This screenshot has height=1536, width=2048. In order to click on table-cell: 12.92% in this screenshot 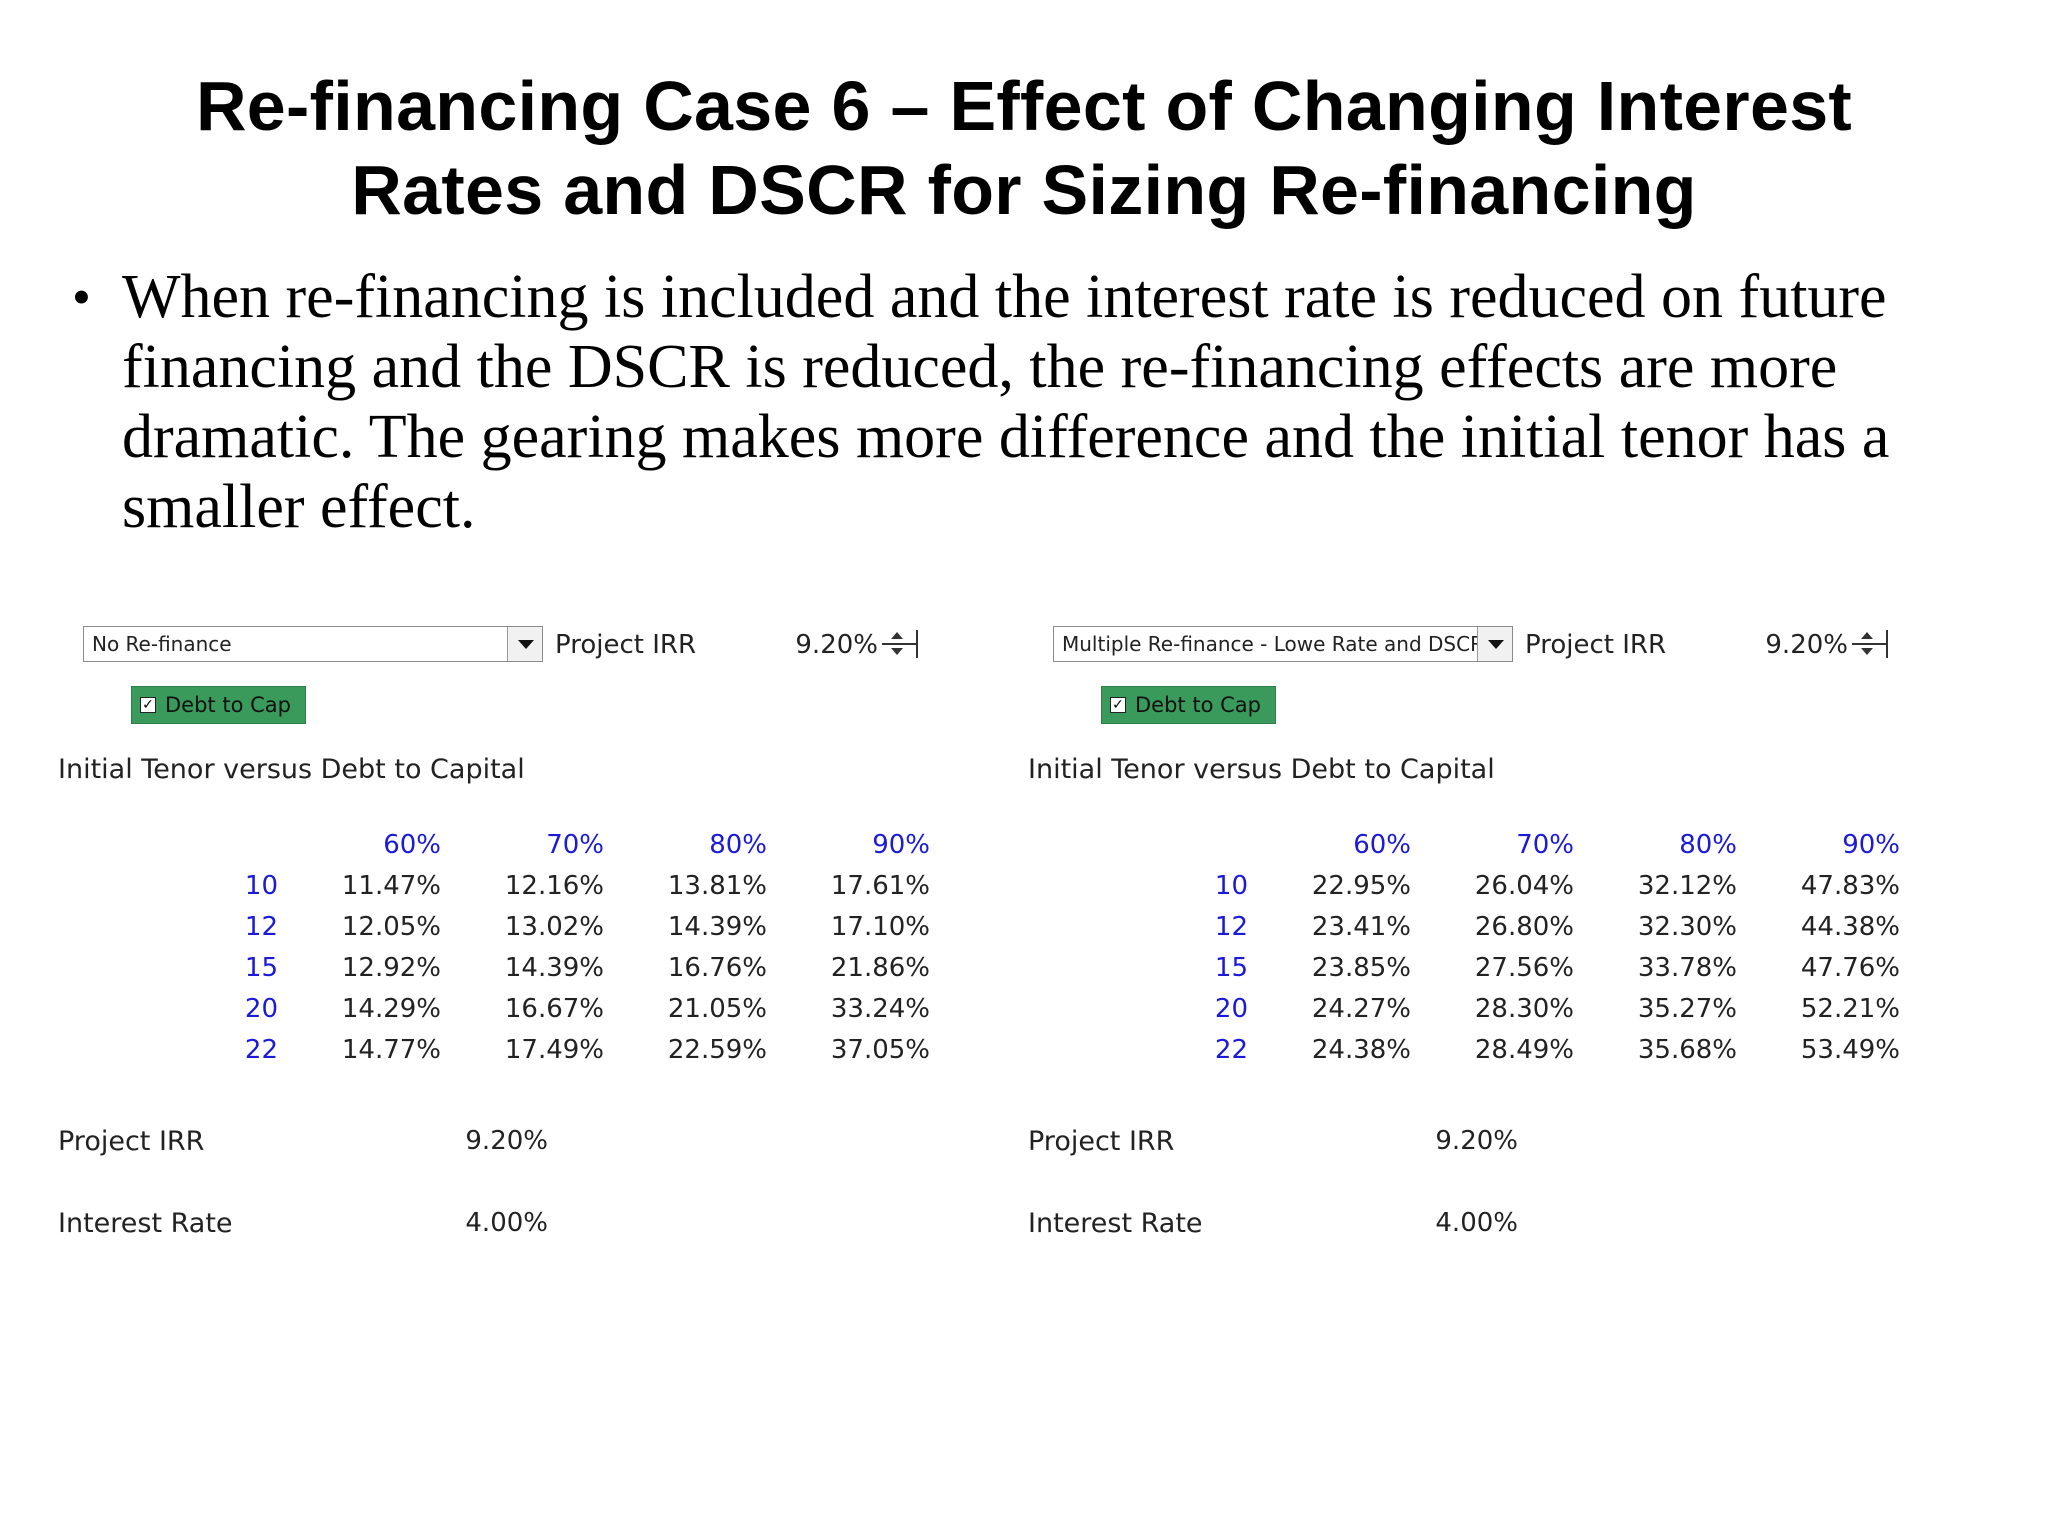, I will do `click(391, 968)`.